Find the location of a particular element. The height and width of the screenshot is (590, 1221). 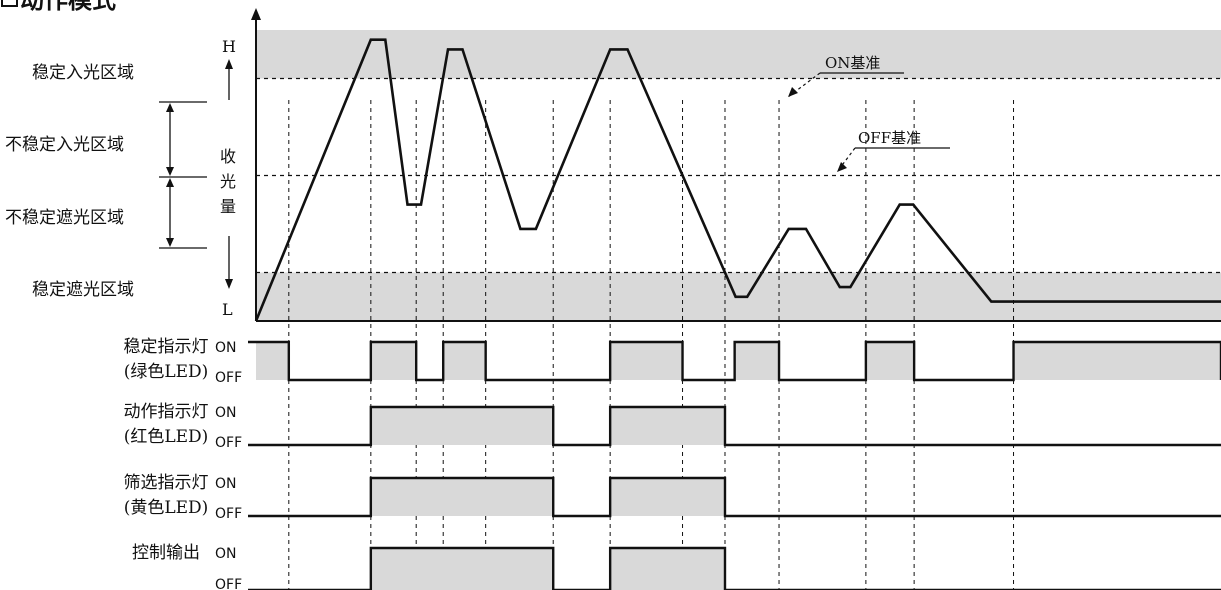

y-axis-labels: H L 收 光 量 is located at coordinates (228, 178).